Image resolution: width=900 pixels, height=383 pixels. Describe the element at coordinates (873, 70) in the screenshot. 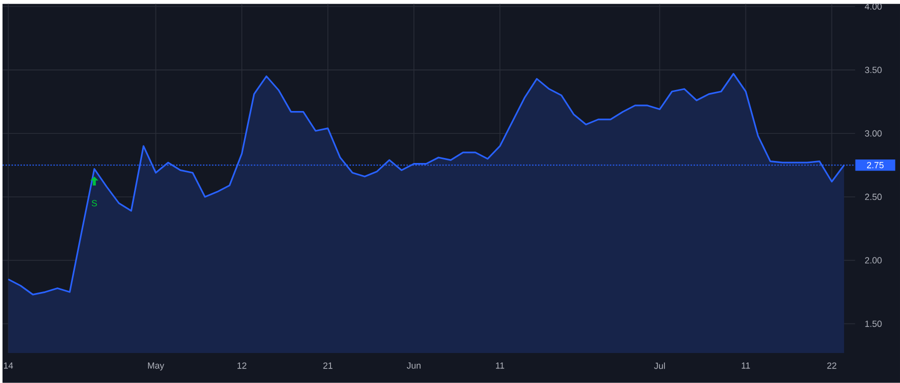

I see `y-tick-label: 3.50` at that location.